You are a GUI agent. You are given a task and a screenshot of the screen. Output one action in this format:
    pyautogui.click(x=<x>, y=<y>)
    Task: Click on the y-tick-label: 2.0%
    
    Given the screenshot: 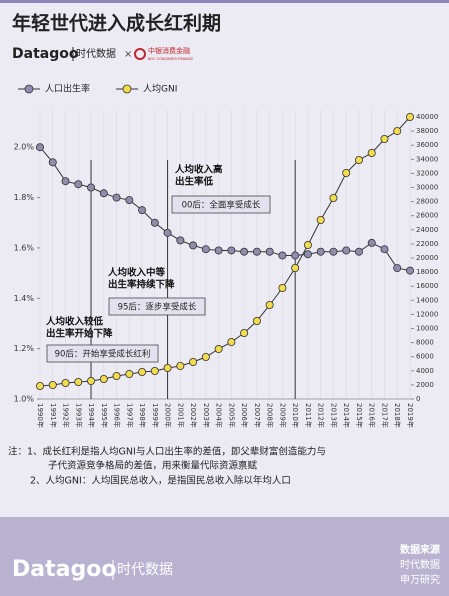 What is the action you would take?
    pyautogui.click(x=24, y=147)
    